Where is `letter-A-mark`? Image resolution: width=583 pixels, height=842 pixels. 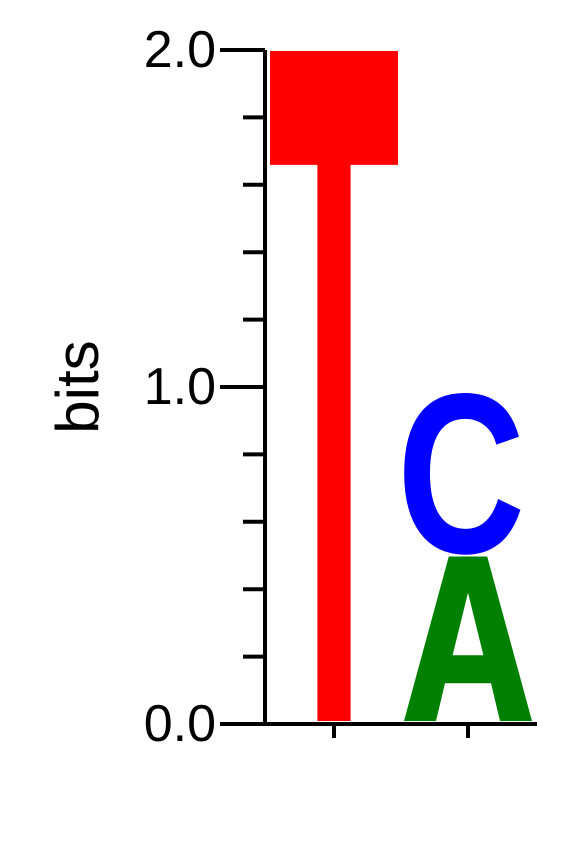 letter-A-mark is located at coordinates (468, 638).